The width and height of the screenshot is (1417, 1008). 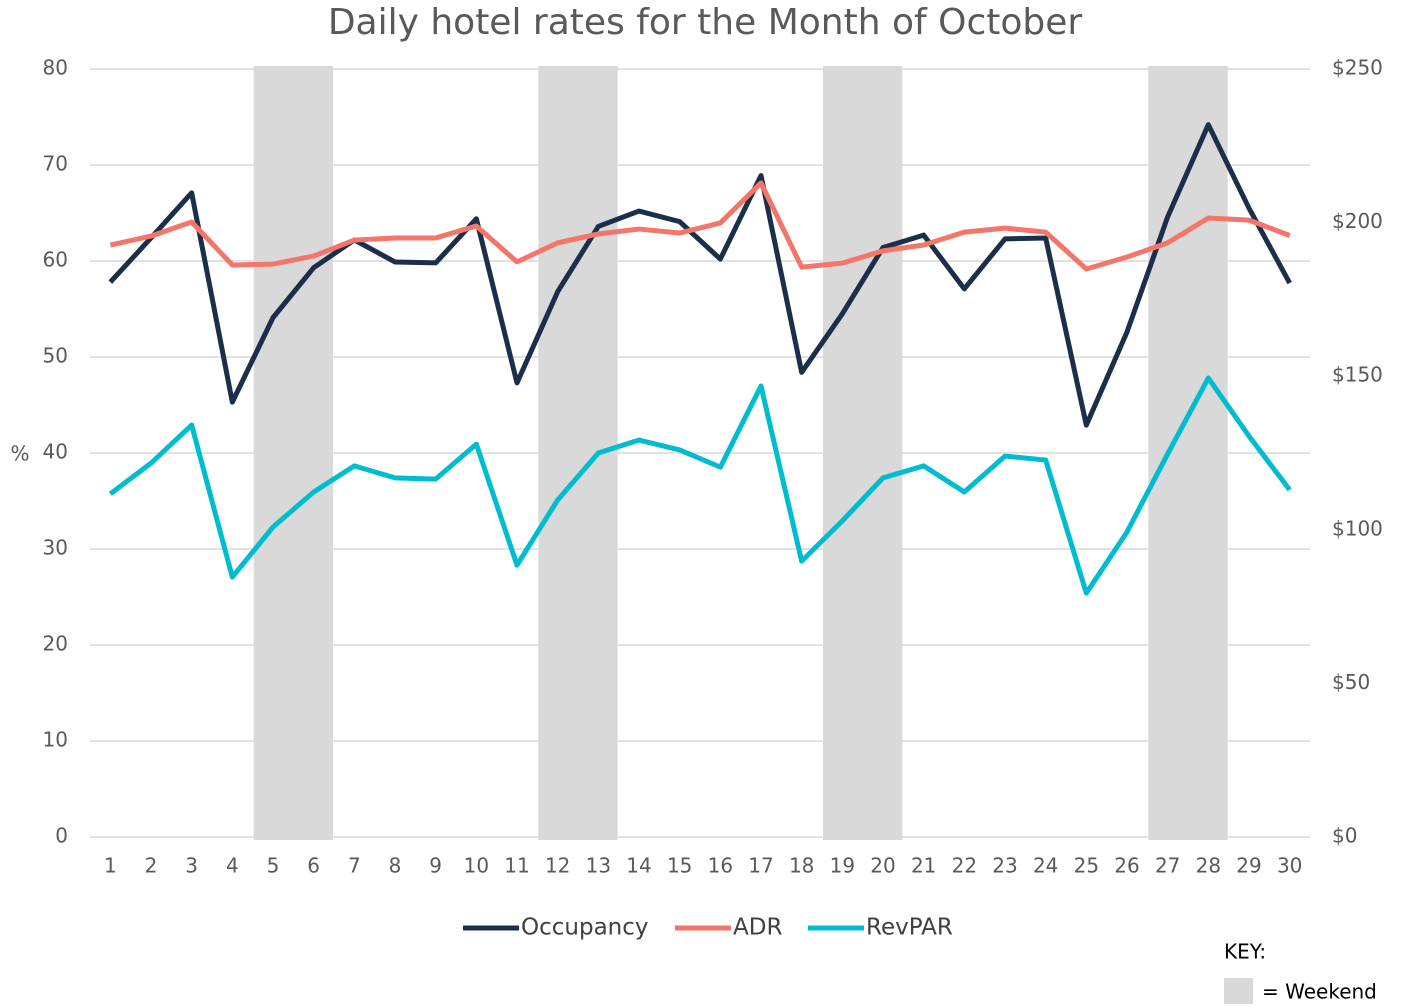 I want to click on x-tick-label: 25, so click(x=1086, y=866).